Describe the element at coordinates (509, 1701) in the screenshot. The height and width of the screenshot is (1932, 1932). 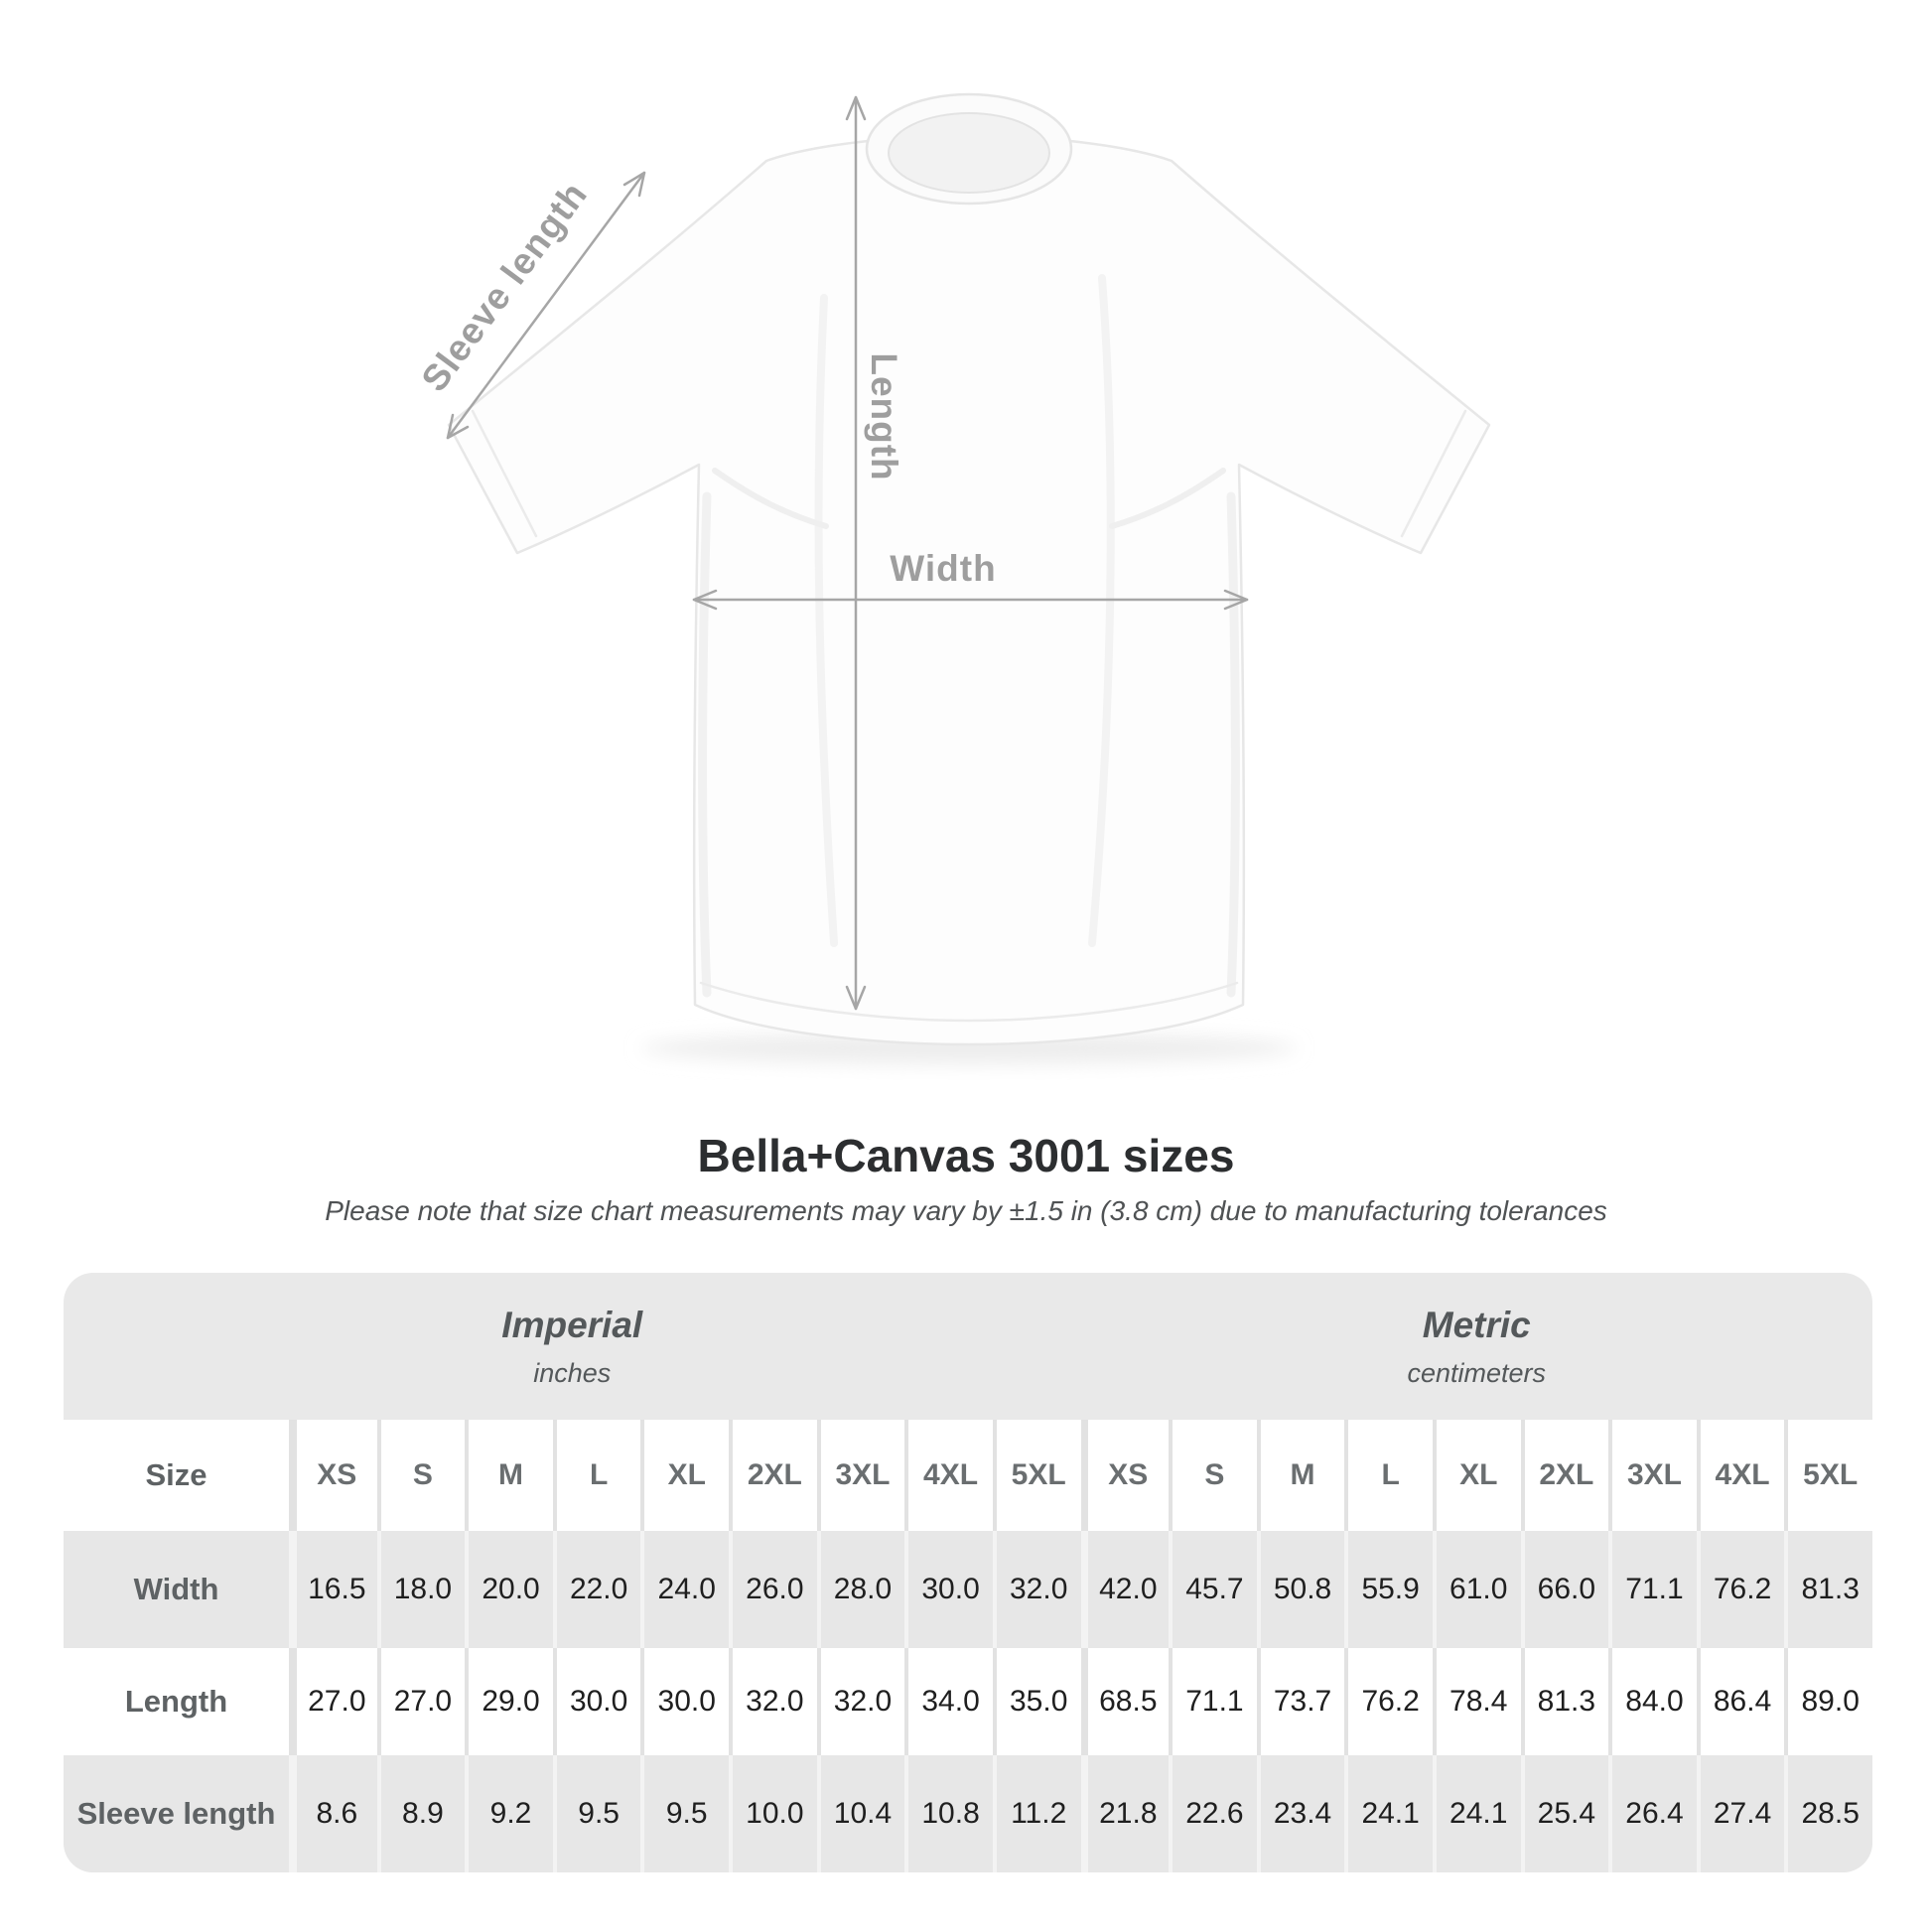
I see `length-value: 29.0` at that location.